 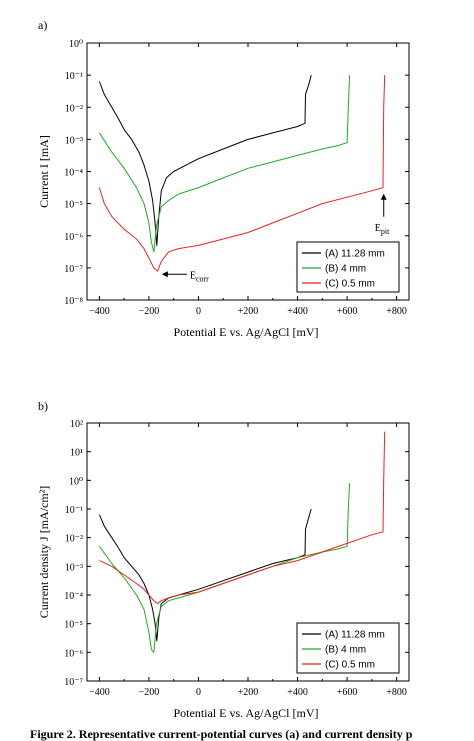 I want to click on panel-a-letter: a), so click(x=42, y=25).